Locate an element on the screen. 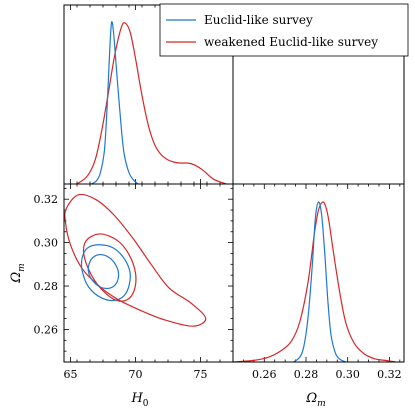  tick-label-omega-m-x: 0.28 is located at coordinates (306, 374).